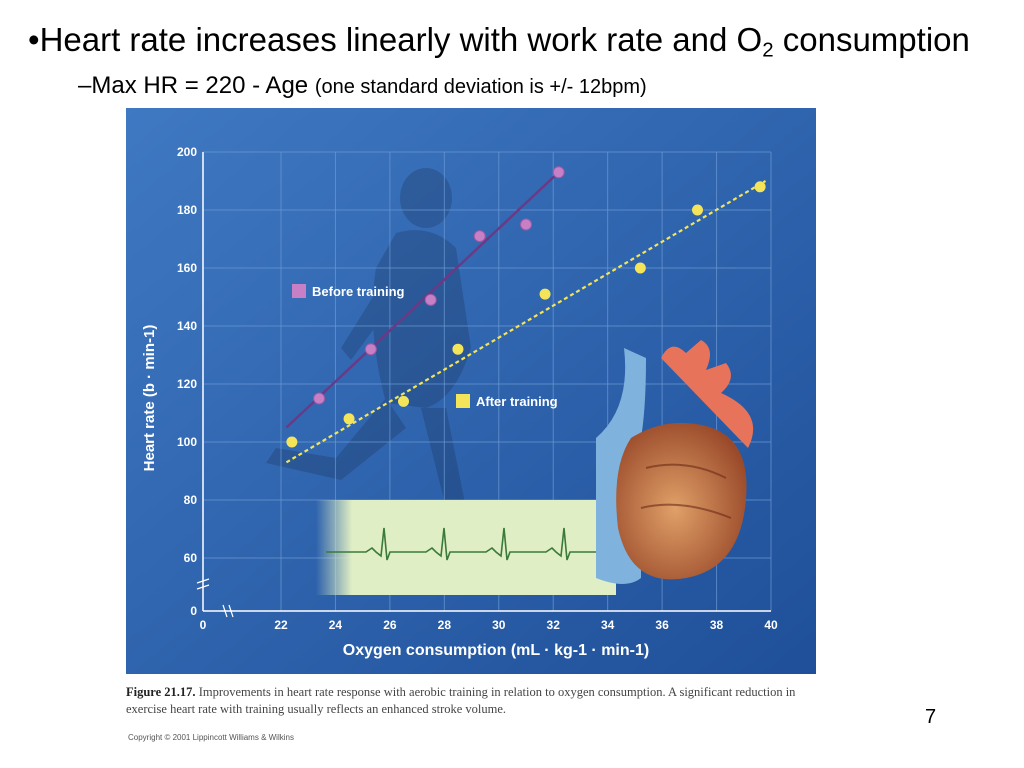 The height and width of the screenshot is (768, 1024). I want to click on y-tick-label: 60, so click(191, 558).